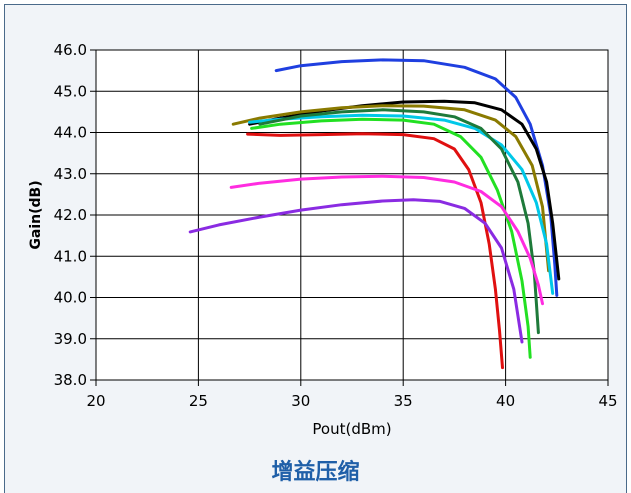 The width and height of the screenshot is (631, 493). What do you see at coordinates (70, 215) in the screenshot?
I see `y-tick-label: 42.0` at bounding box center [70, 215].